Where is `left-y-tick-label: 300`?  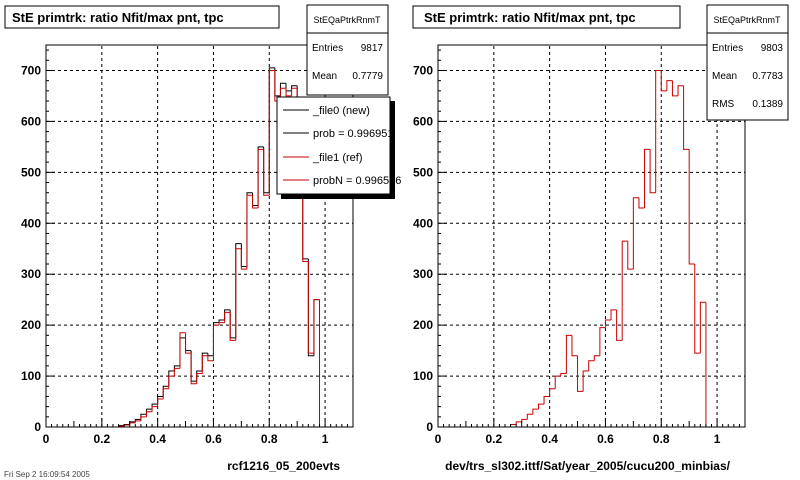 left-y-tick-label: 300 is located at coordinates (31, 274).